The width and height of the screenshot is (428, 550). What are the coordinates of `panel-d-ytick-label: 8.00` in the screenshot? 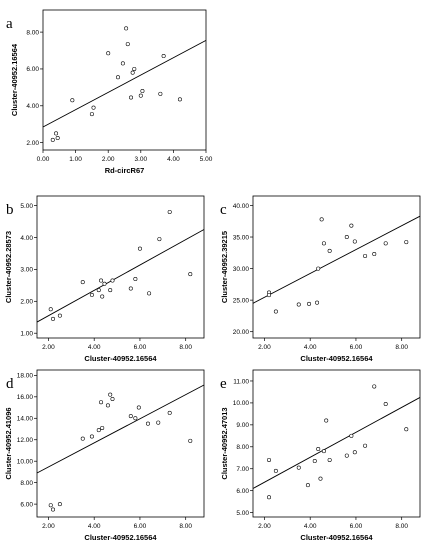 It's located at (26, 483).